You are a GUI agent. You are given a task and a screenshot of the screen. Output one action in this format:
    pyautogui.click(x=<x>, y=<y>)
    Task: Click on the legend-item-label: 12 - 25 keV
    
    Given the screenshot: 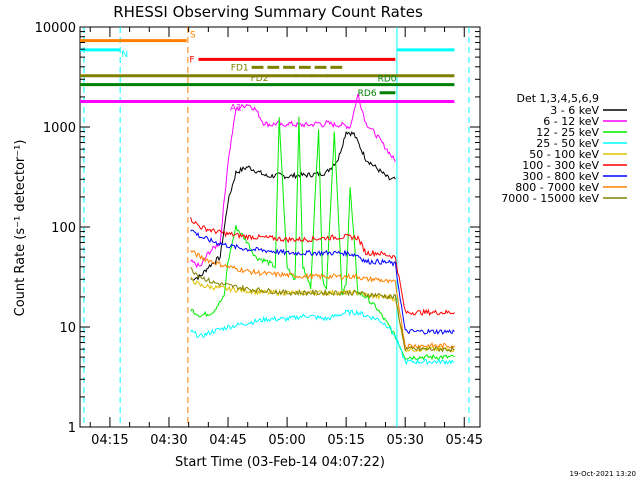 What is the action you would take?
    pyautogui.click(x=567, y=132)
    